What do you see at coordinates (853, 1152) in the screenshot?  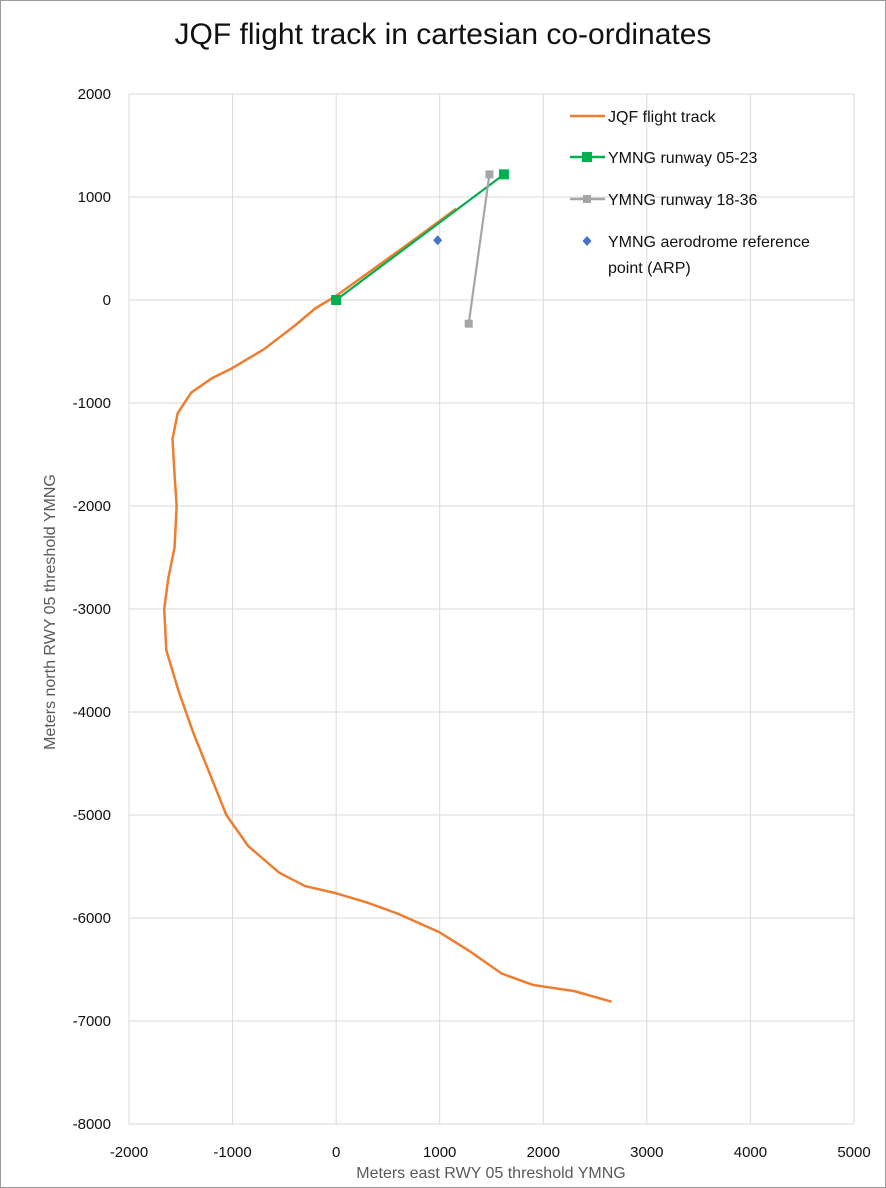 I see `x-tick-label: 5000` at bounding box center [853, 1152].